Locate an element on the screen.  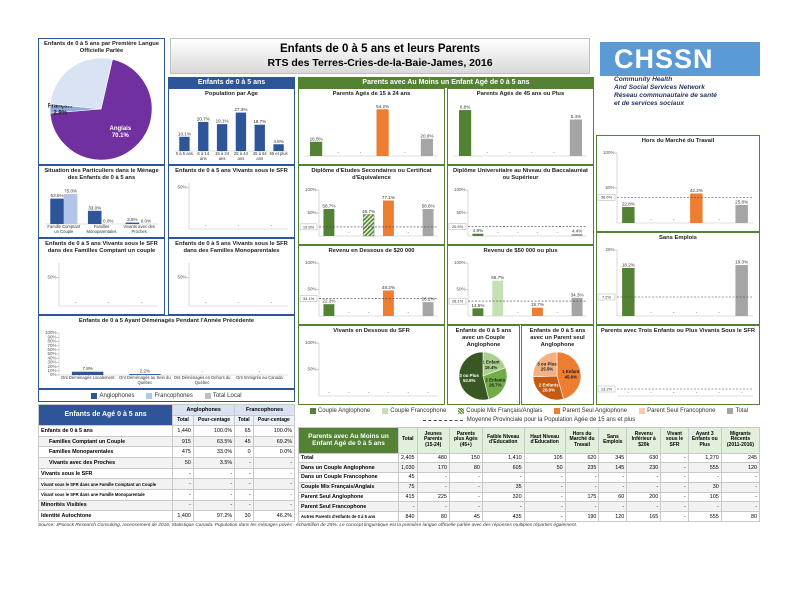
table-cell: 190 is located at coordinates (582, 516).